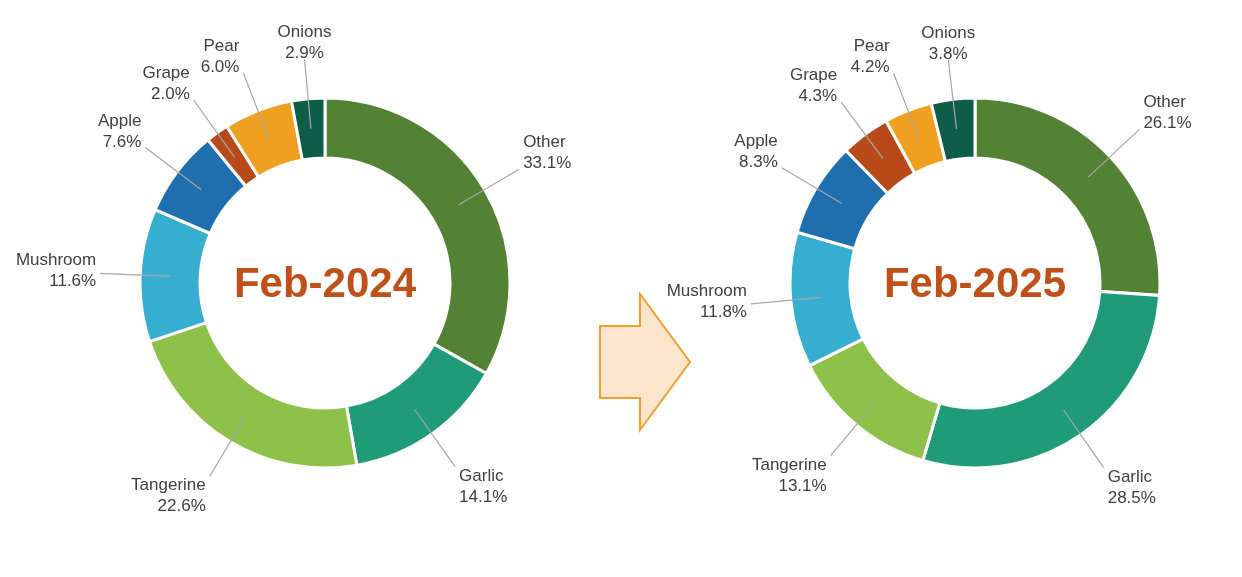 The image size is (1242, 577). I want to click on data-label: 13.1%, so click(802, 485).